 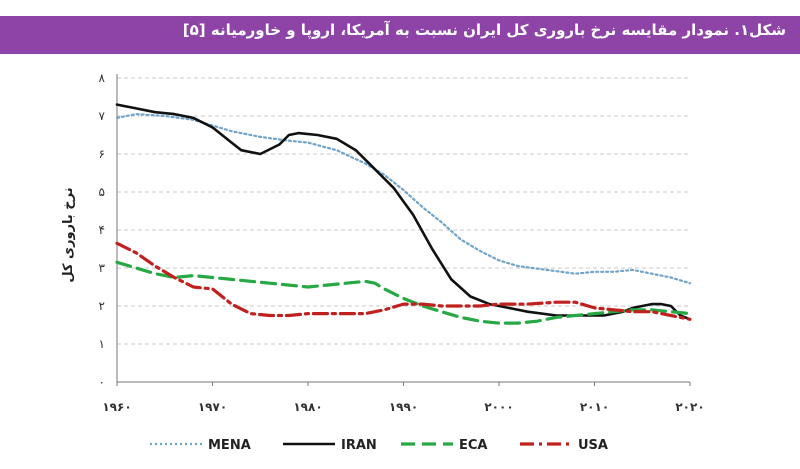 I want to click on y-axis-label: نرخ باروری کل, so click(x=68, y=234).